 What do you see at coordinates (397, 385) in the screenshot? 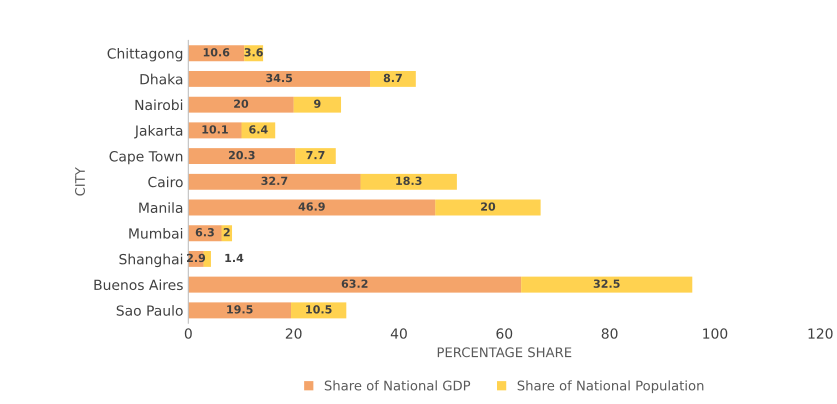
I see `legend-label: Share of National GDP` at bounding box center [397, 385].